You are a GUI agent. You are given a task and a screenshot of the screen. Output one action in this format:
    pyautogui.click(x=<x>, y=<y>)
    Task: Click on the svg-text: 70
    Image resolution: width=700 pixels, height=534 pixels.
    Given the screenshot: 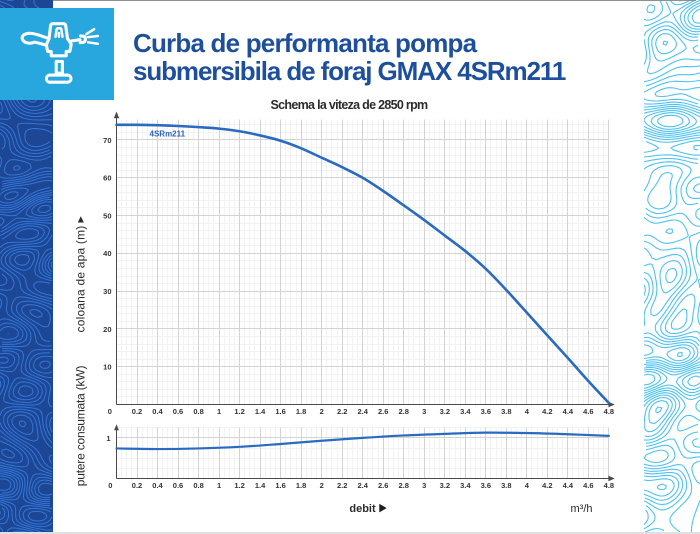 What is the action you would take?
    pyautogui.click(x=107, y=140)
    